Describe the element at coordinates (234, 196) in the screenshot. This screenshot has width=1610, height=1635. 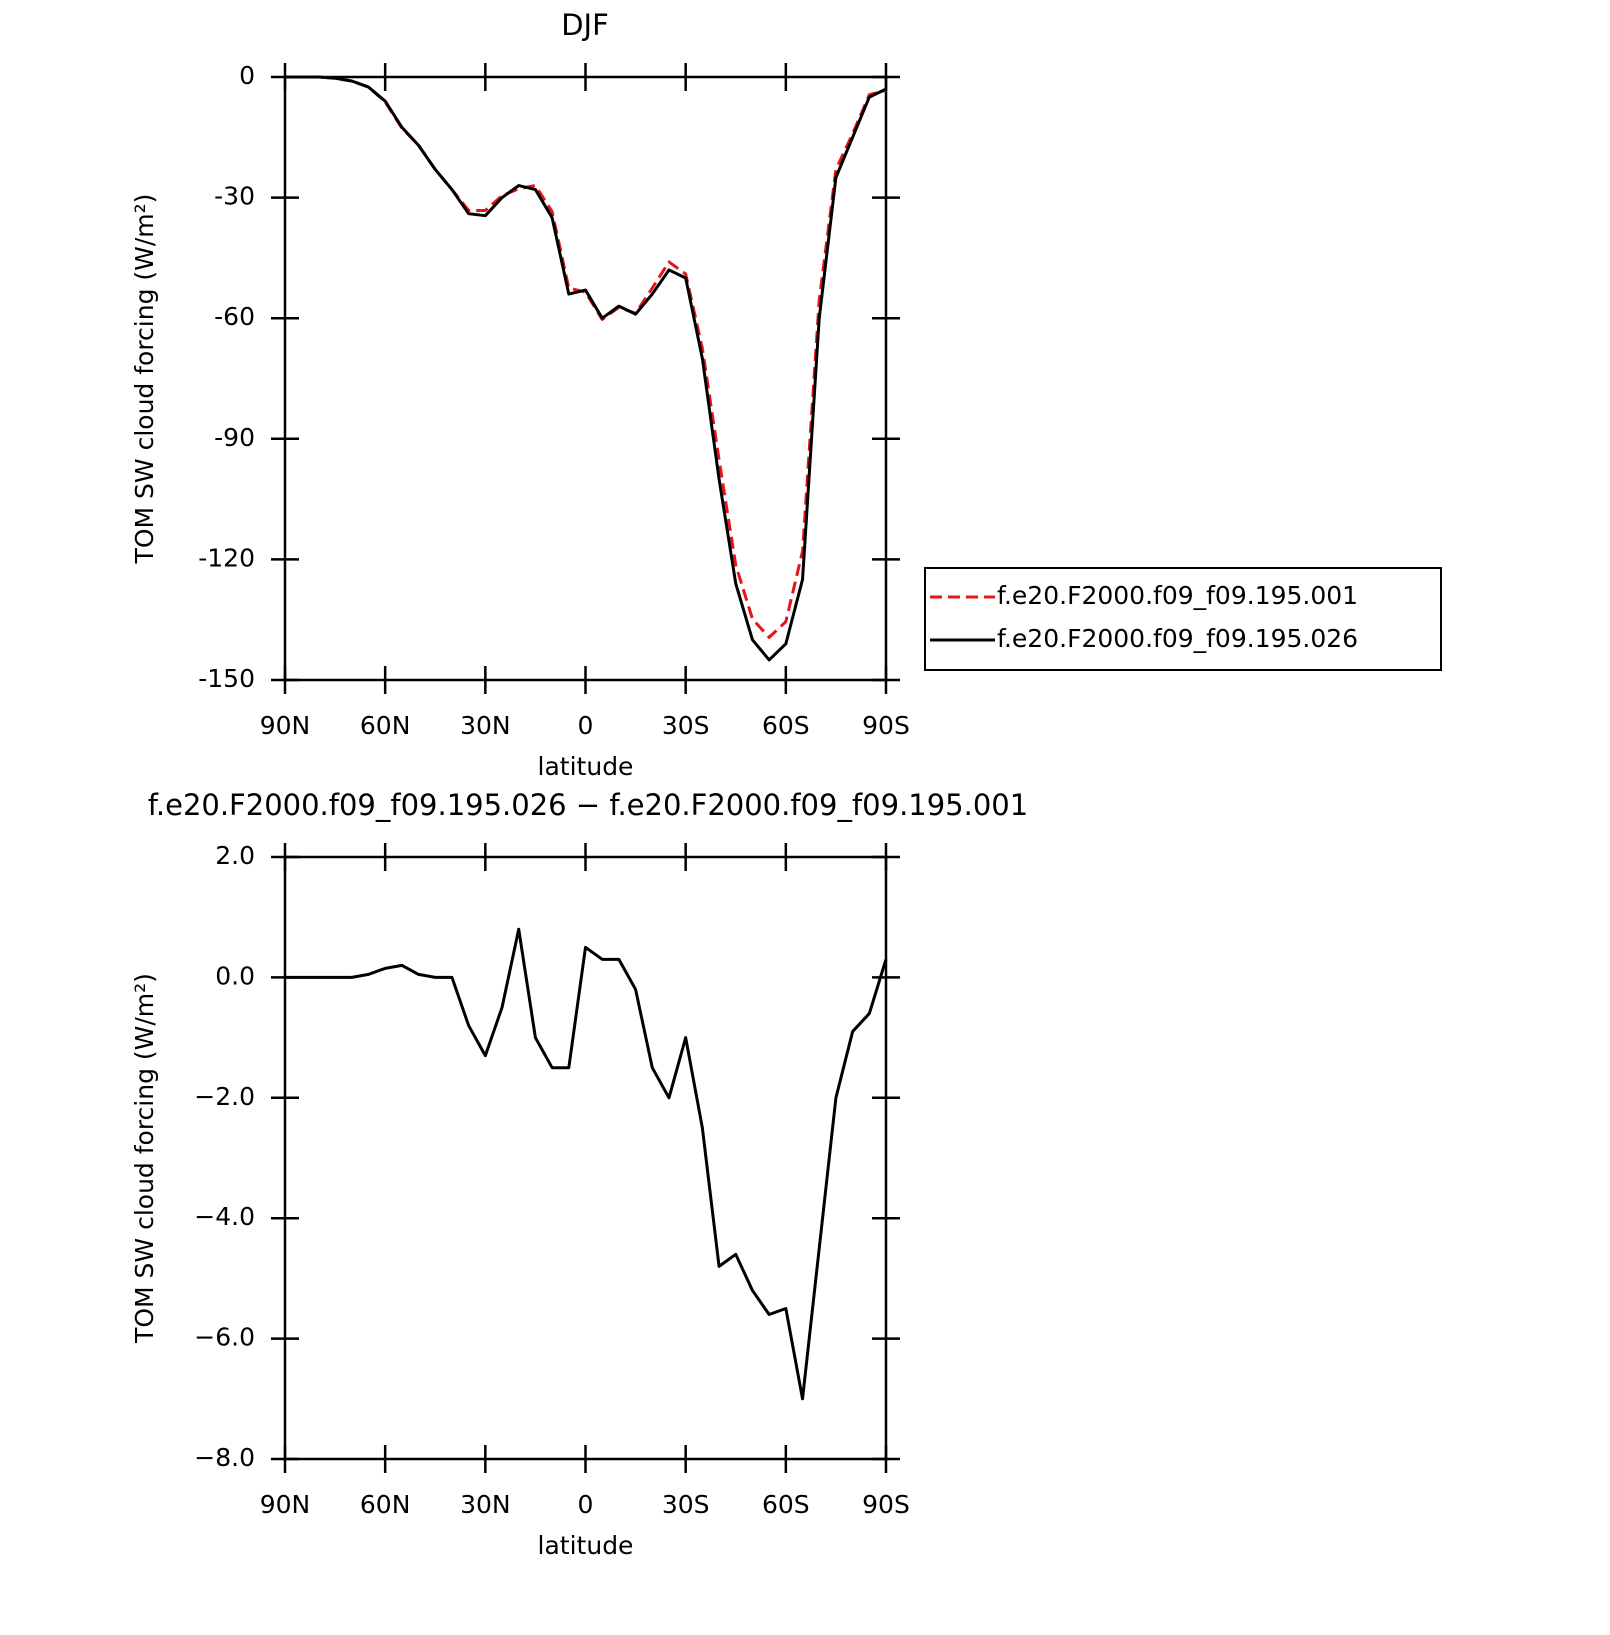
I see `y-tick-label: -30` at that location.